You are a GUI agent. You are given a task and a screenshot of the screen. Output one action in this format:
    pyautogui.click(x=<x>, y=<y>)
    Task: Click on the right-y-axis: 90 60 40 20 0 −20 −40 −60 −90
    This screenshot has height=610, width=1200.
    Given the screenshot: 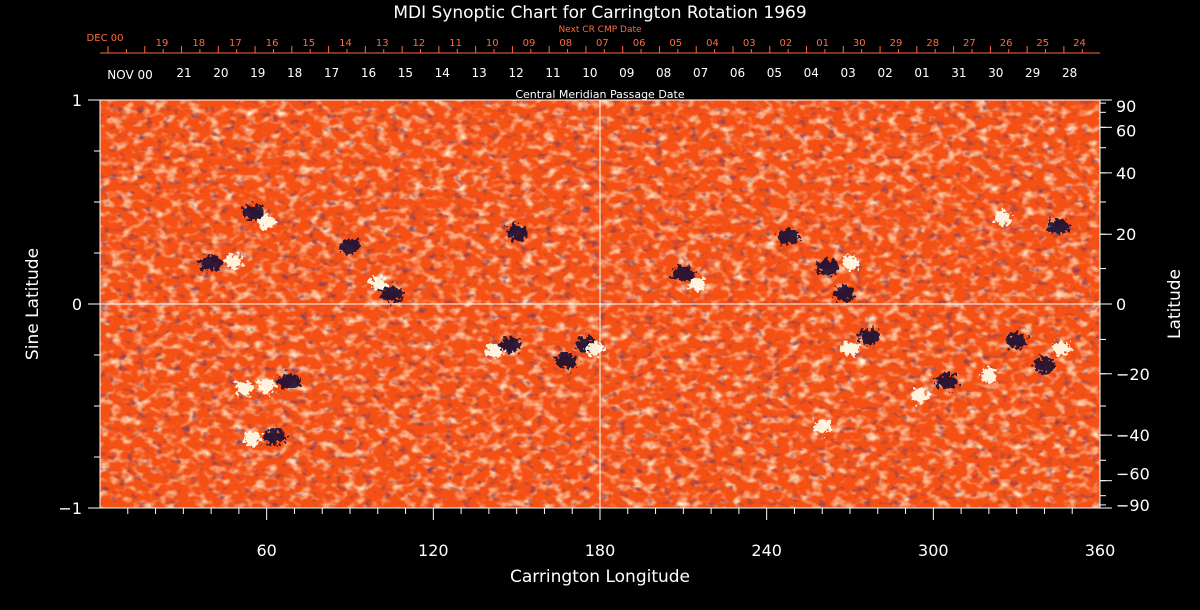 What is the action you would take?
    pyautogui.click(x=1125, y=306)
    